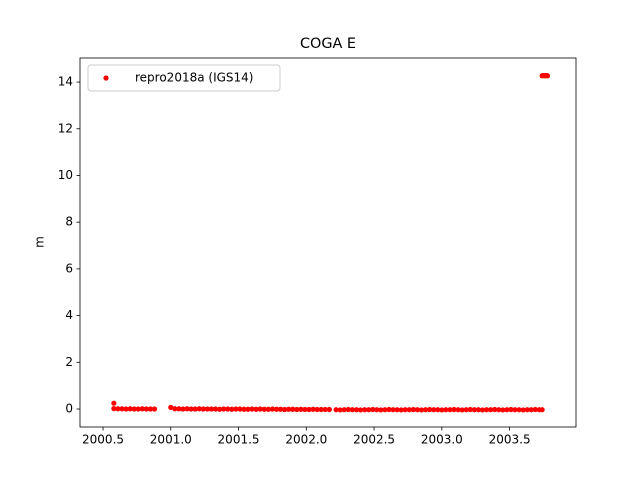  I want to click on y-tick-label: 4, so click(69, 315).